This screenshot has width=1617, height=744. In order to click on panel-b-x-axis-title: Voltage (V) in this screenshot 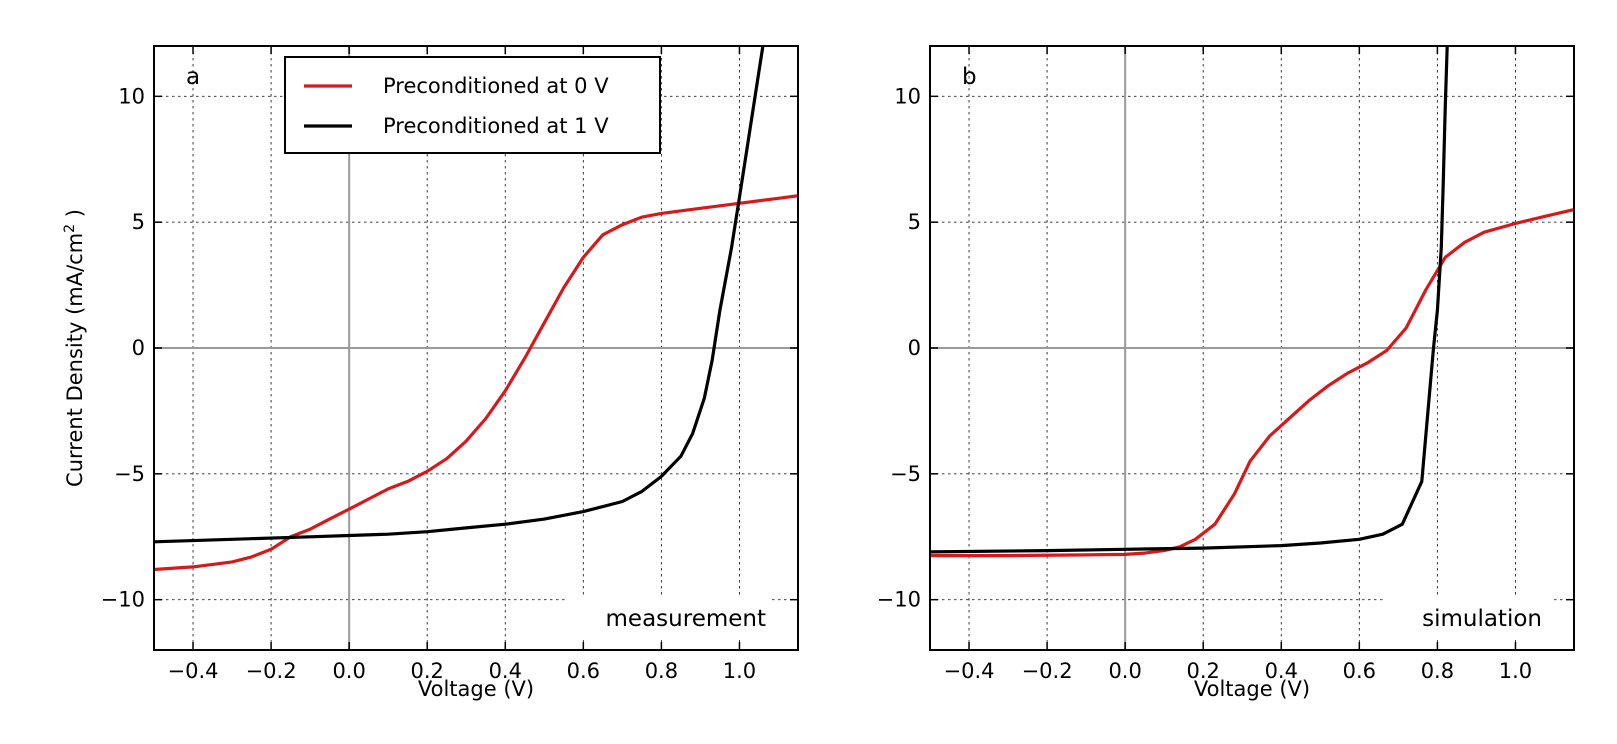, I will do `click(1252, 689)`.